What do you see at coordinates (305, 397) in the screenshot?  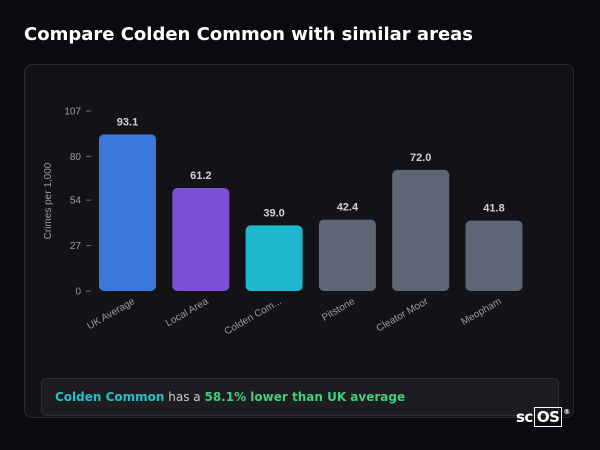 I see `summary-stat: 58.1% lower than UK average` at bounding box center [305, 397].